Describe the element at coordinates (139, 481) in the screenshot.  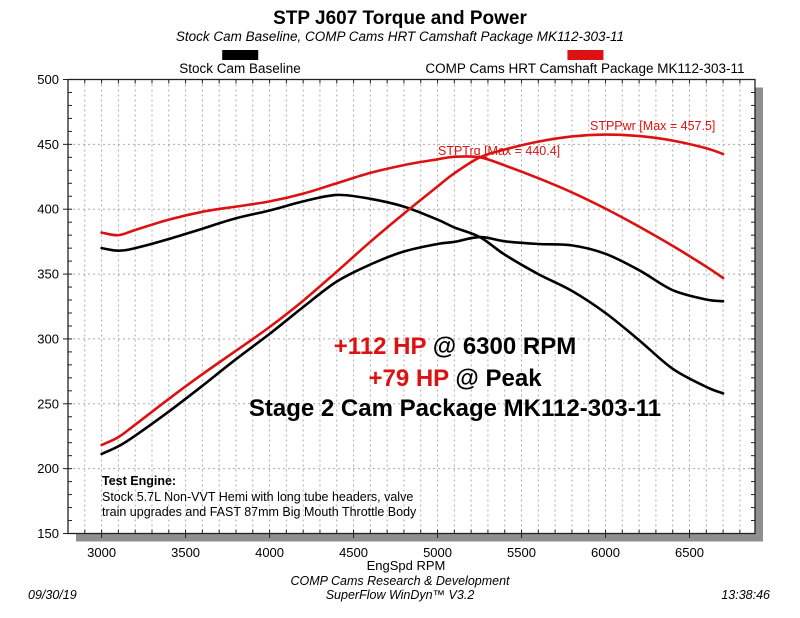
I see `test-engine-heading: Test Engine:` at that location.